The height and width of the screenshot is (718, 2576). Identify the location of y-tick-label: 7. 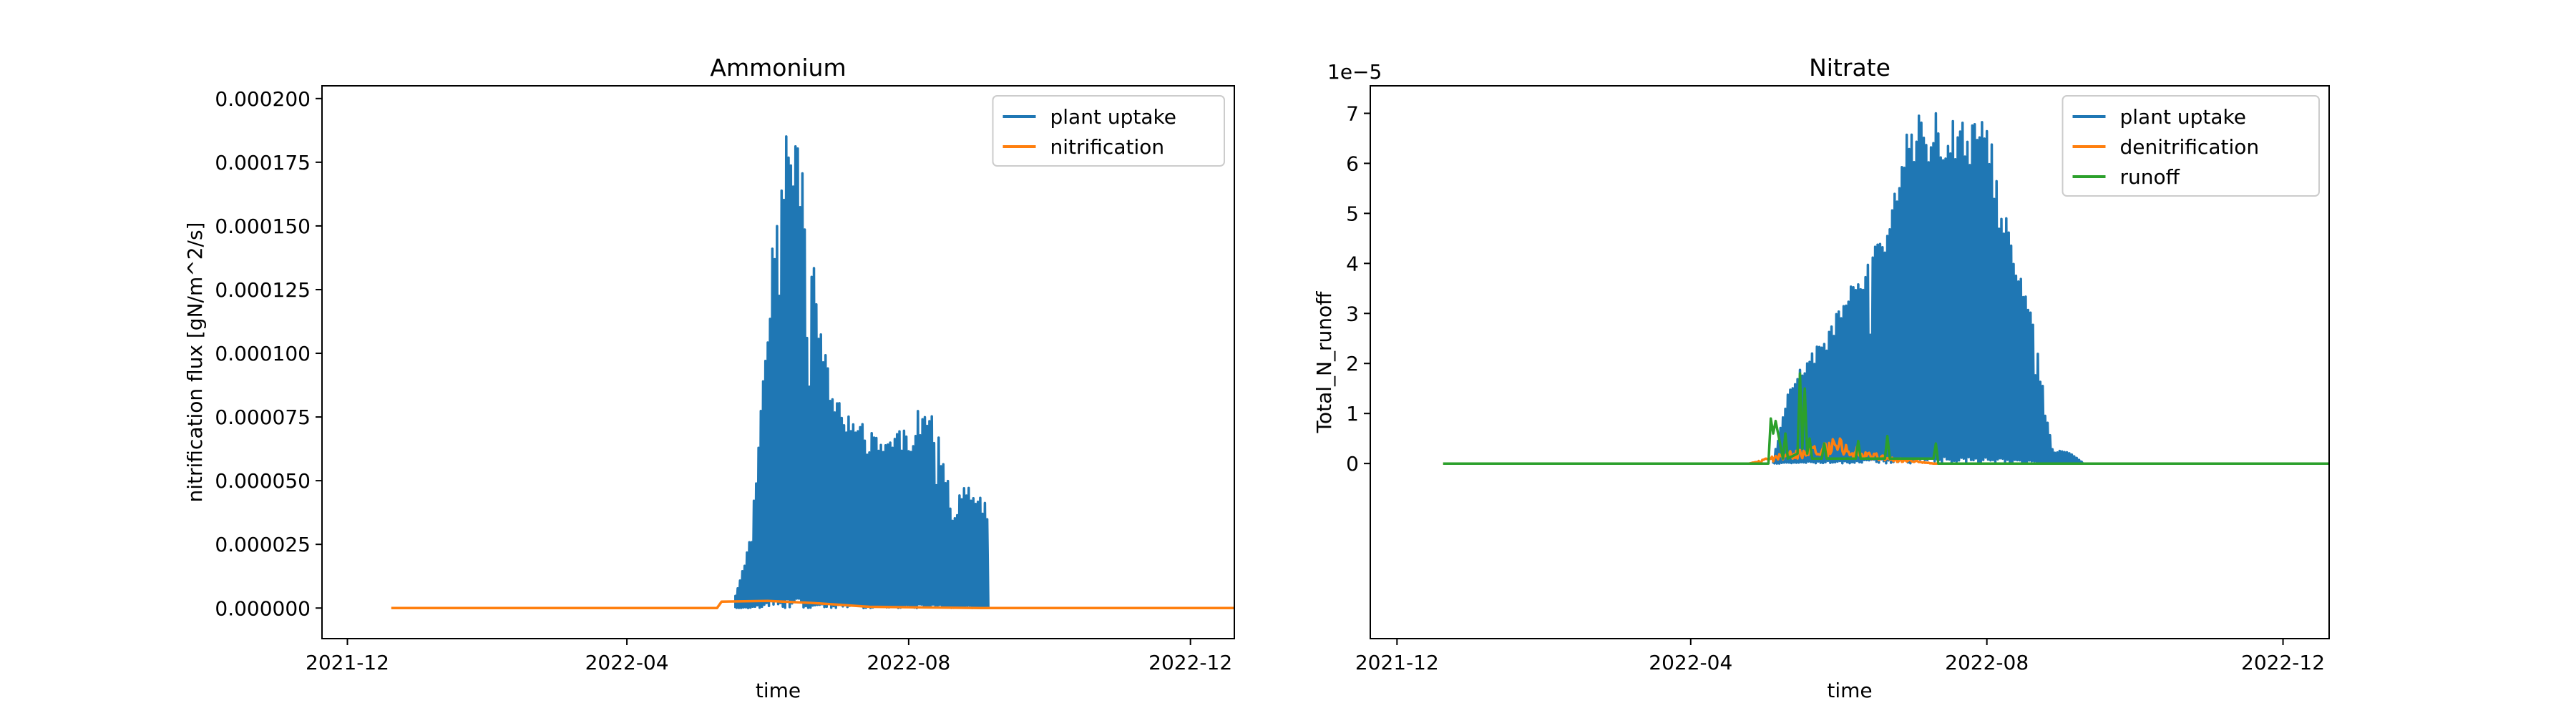
(1352, 114).